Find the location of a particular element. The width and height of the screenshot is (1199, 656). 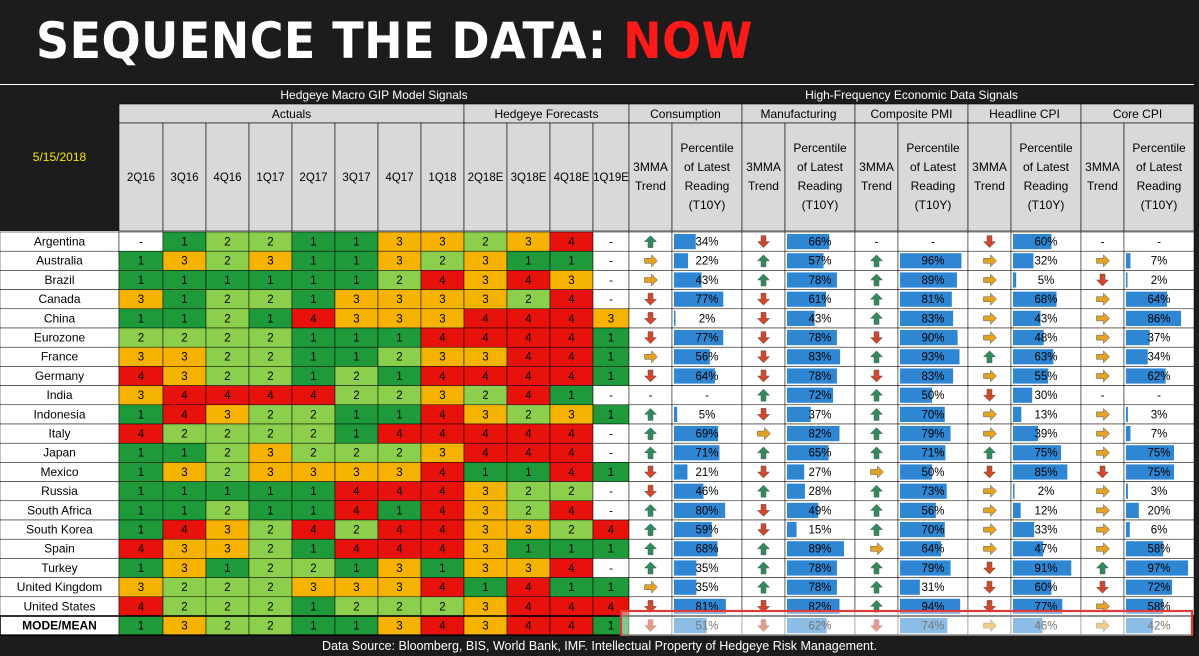

title-main: SEQUENCE THE DATA: is located at coordinates (321, 41).